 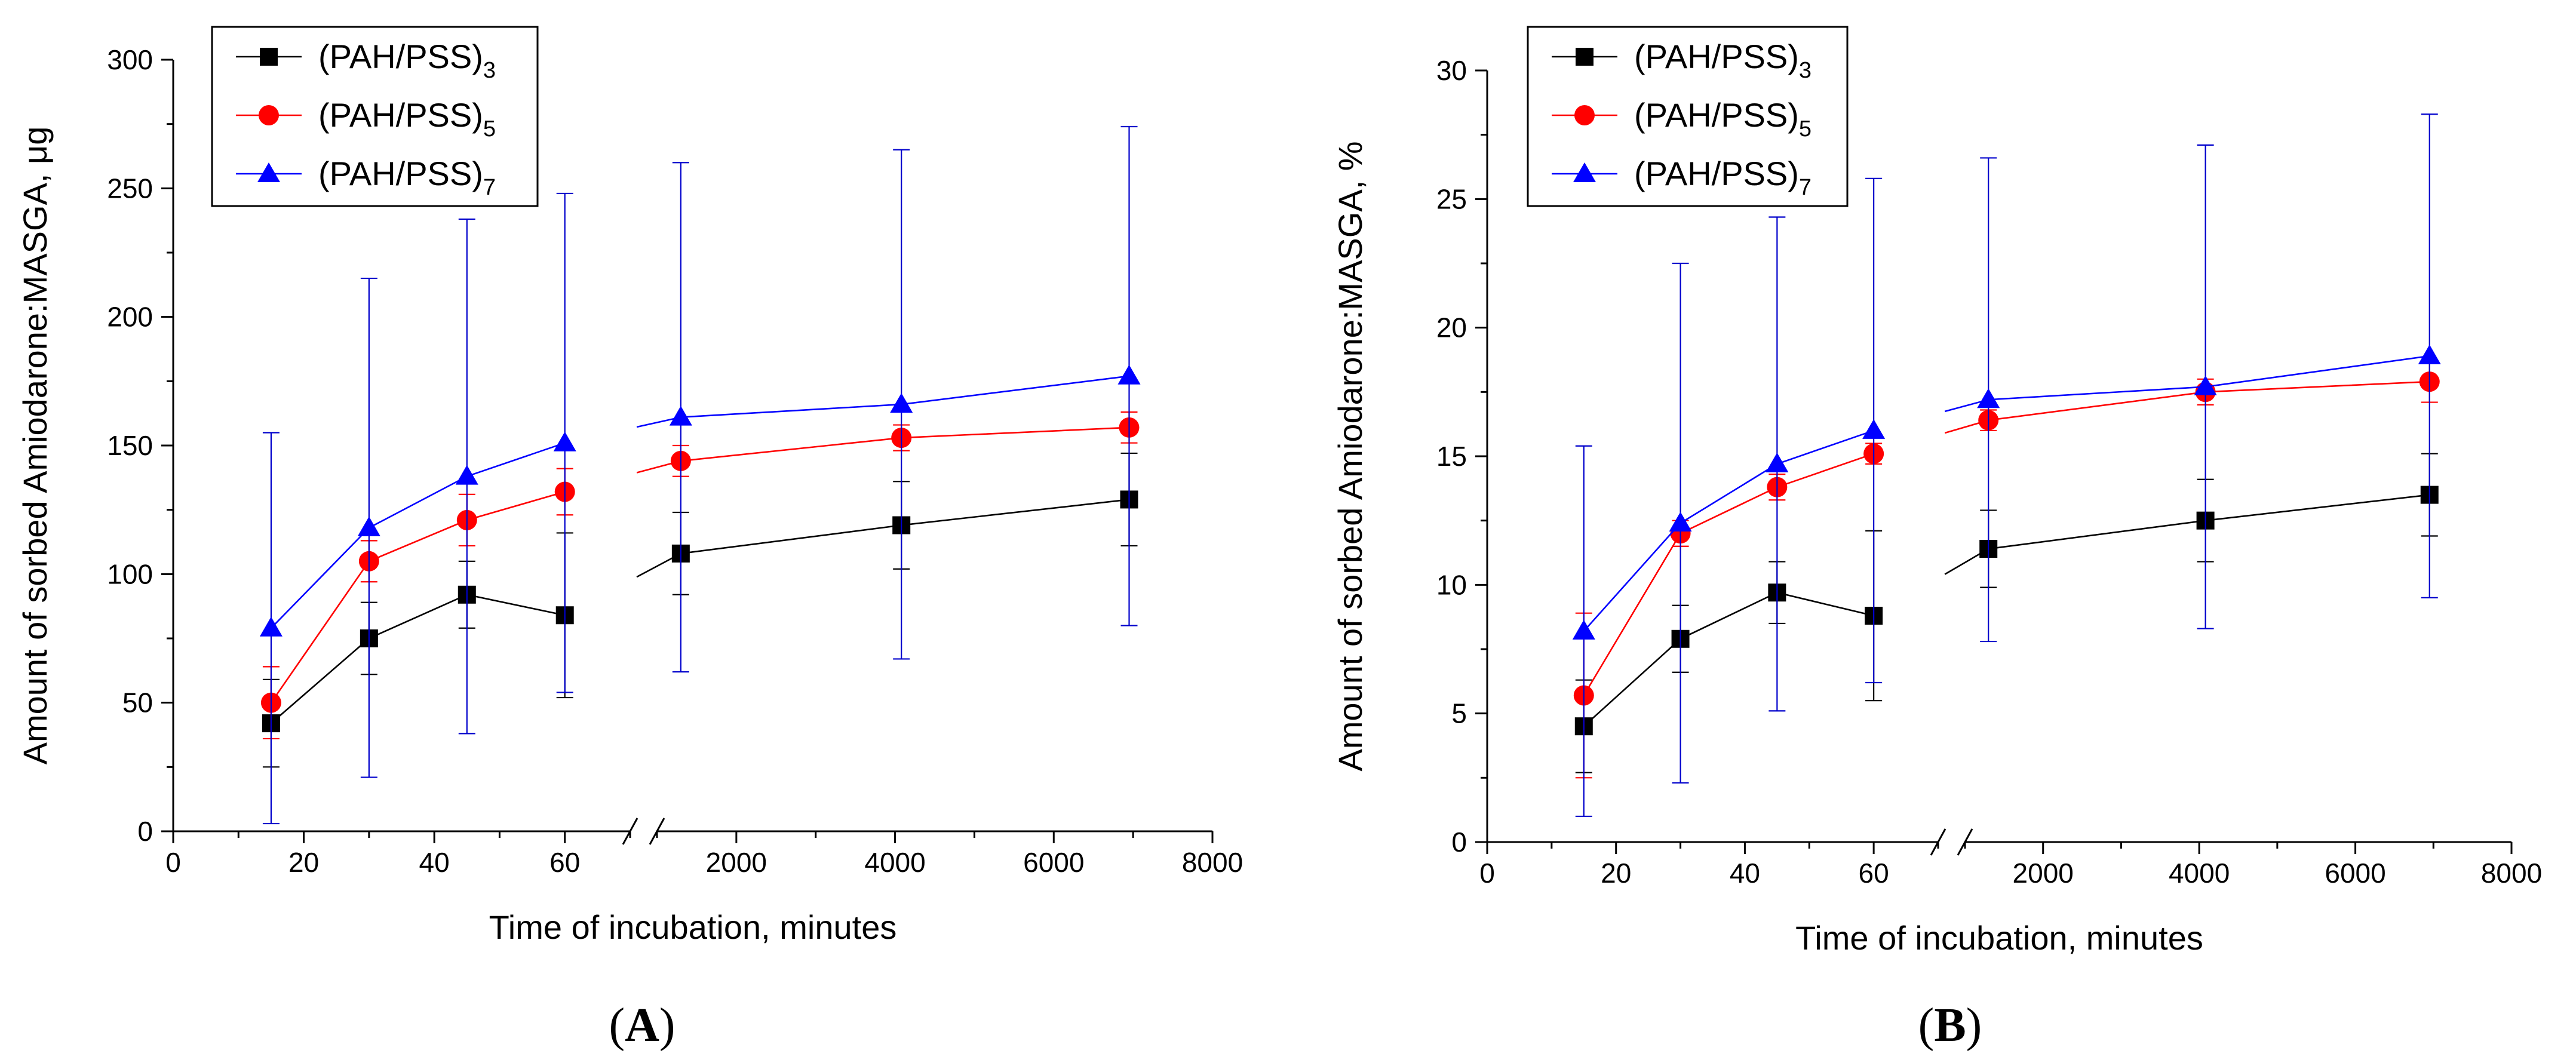 What do you see at coordinates (35, 446) in the screenshot?
I see `y-axis-label: Amount of sorbed Amiodarone:MASGA, μg` at bounding box center [35, 446].